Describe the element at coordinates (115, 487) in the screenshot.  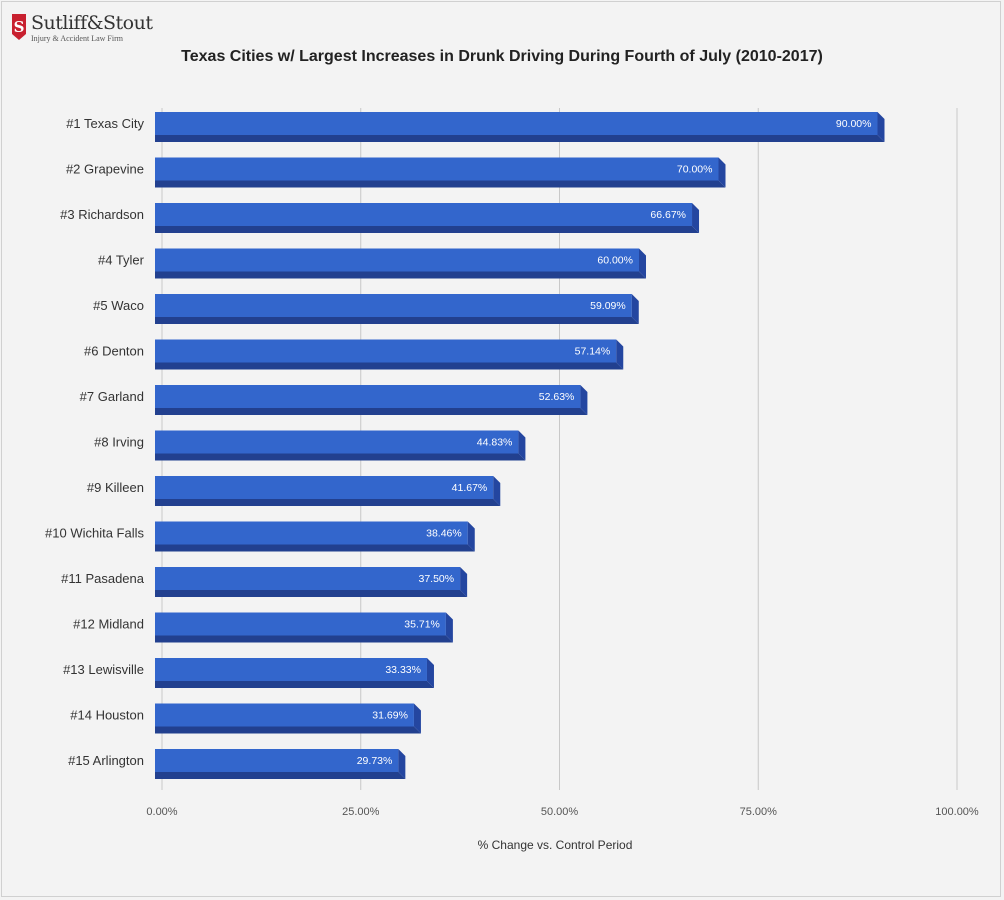
I see `category-label: #9 Killeen` at that location.